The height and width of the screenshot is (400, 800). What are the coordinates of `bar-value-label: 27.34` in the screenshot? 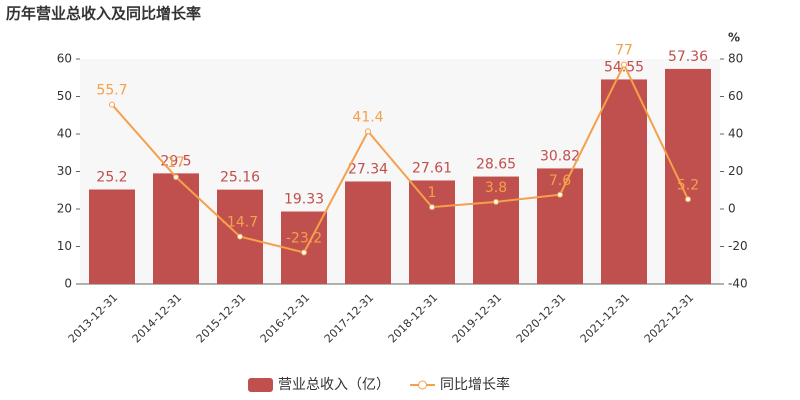 It's located at (368, 169).